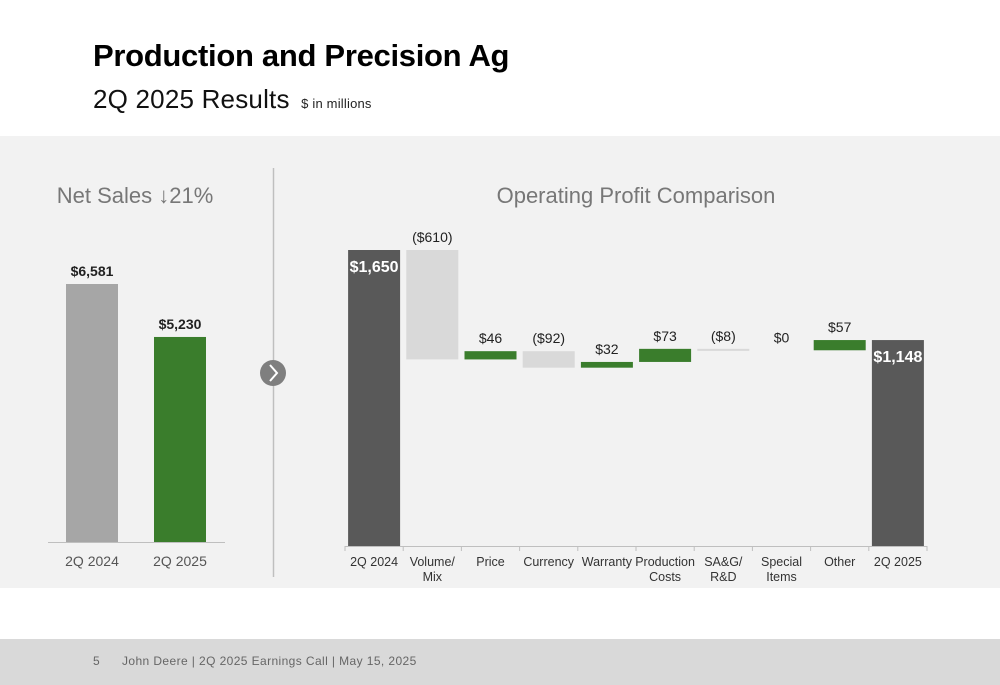  Describe the element at coordinates (92, 561) in the screenshot. I see `net-sales-x-tick: 2Q 2024` at that location.